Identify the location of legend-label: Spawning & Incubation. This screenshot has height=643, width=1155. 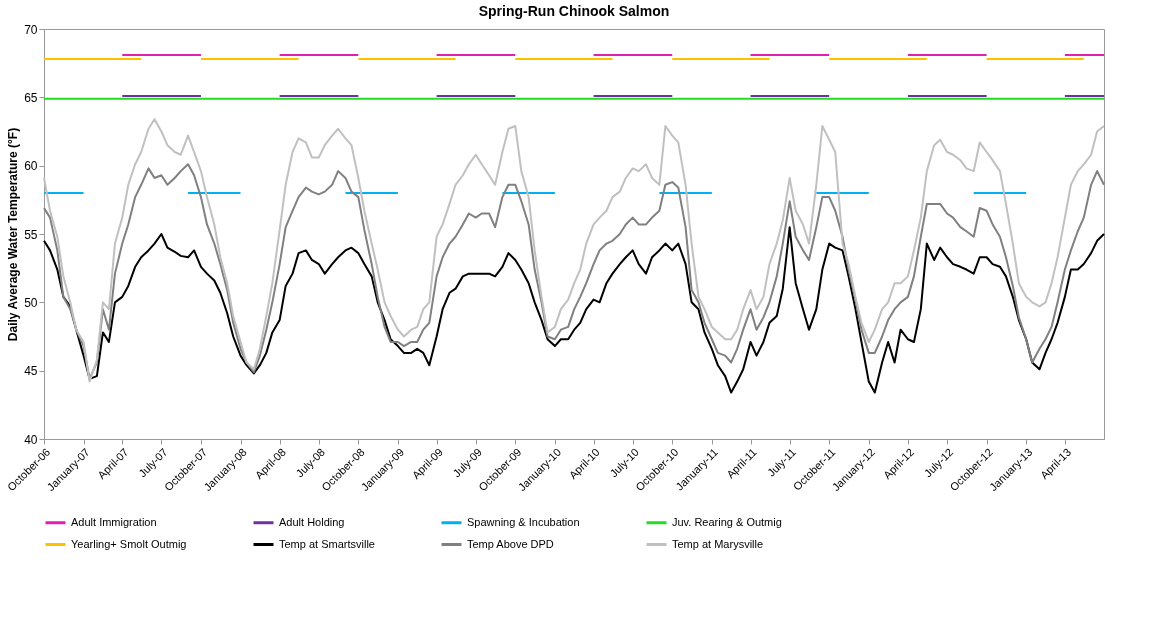
(523, 521).